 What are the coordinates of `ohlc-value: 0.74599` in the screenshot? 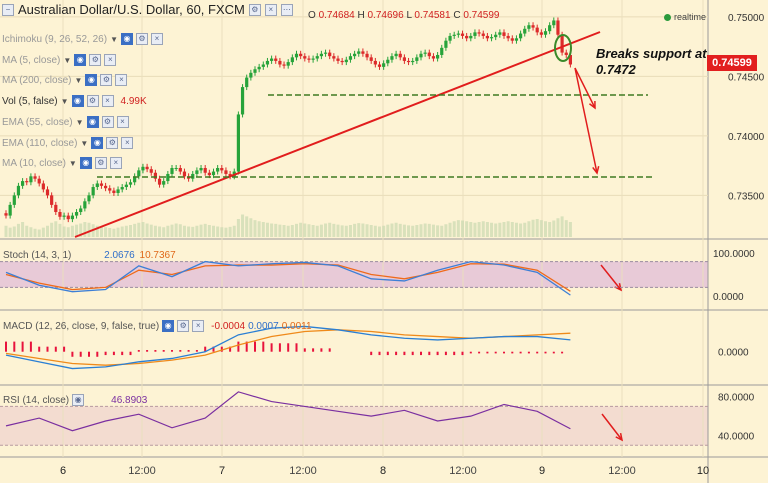 It's located at (481, 15).